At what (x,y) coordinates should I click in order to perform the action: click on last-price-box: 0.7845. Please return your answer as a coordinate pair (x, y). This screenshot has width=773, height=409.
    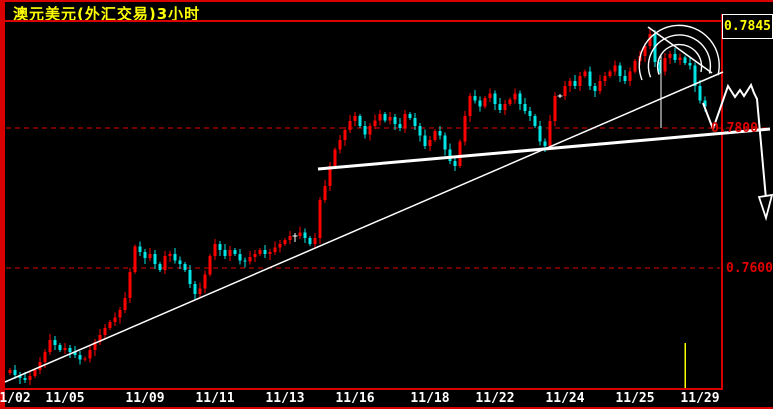
    Looking at the image, I should click on (747, 26).